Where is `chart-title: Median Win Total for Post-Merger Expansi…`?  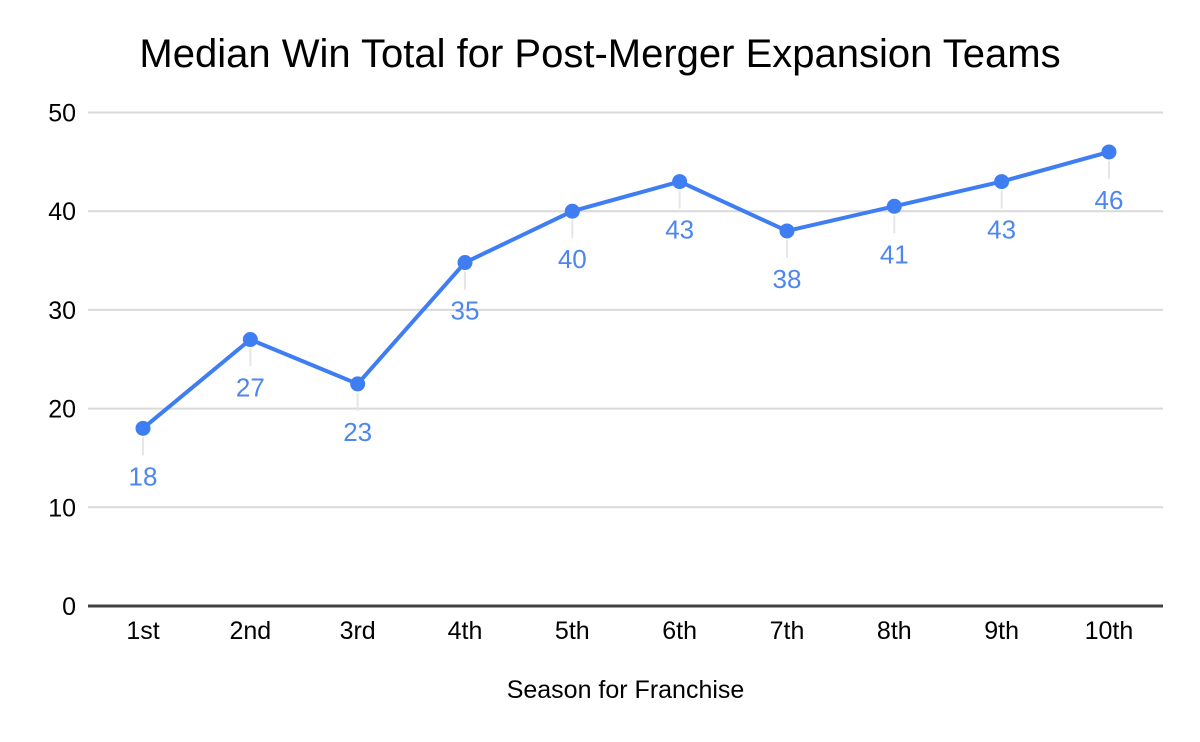 chart-title: Median Win Total for Post-Merger Expansi… is located at coordinates (600, 54).